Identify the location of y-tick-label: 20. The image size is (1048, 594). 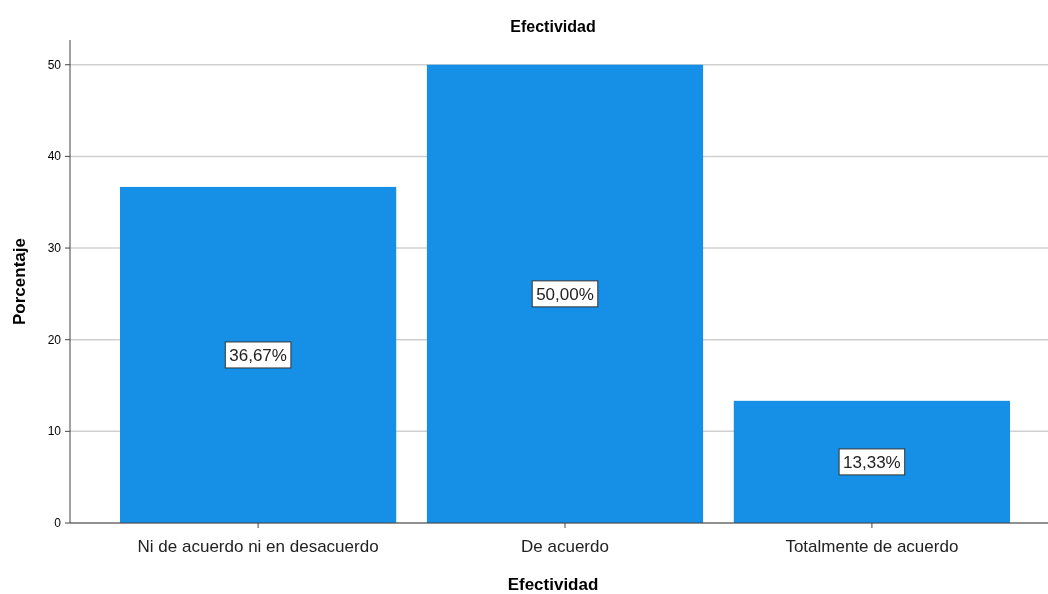
(54, 339).